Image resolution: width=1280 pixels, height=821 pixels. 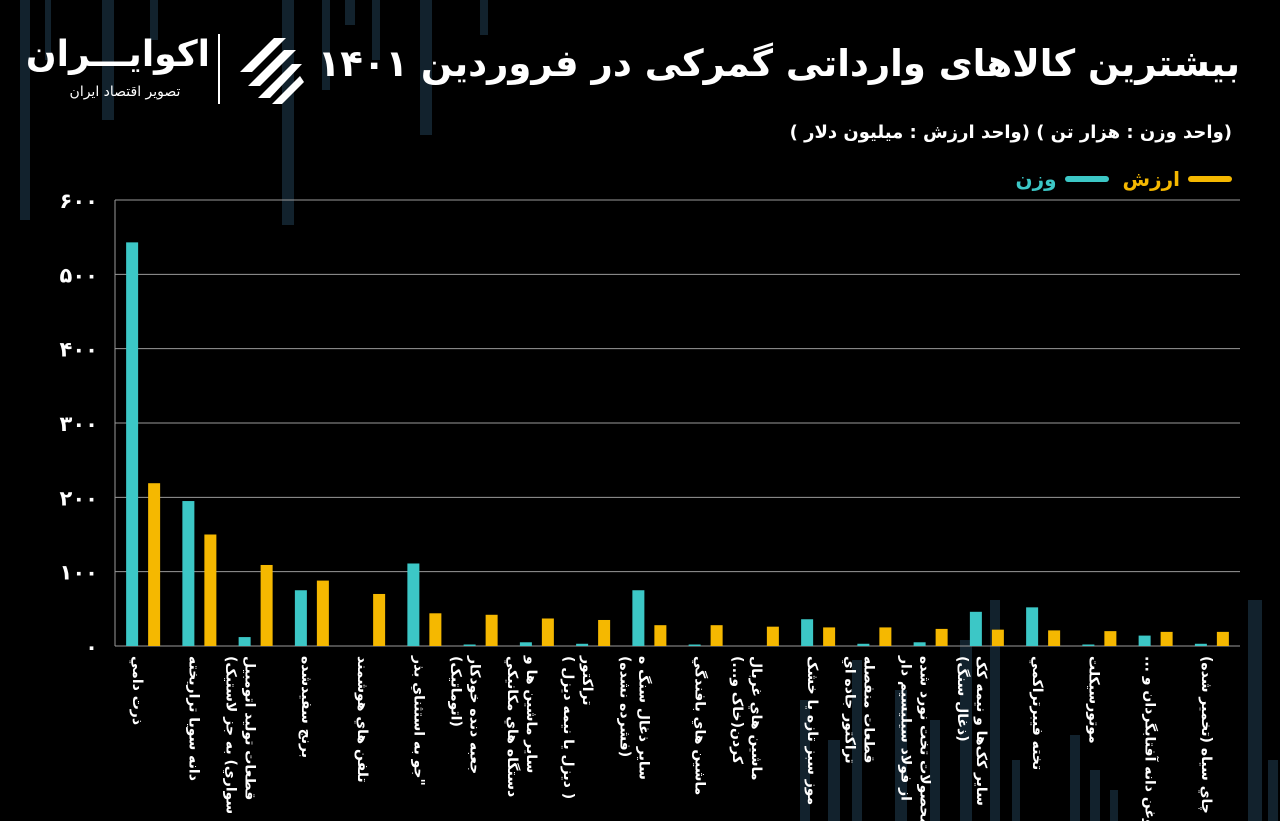 I want to click on x-tick-label-line: دستگاه هاي مکانيکي, so click(x=512, y=726).